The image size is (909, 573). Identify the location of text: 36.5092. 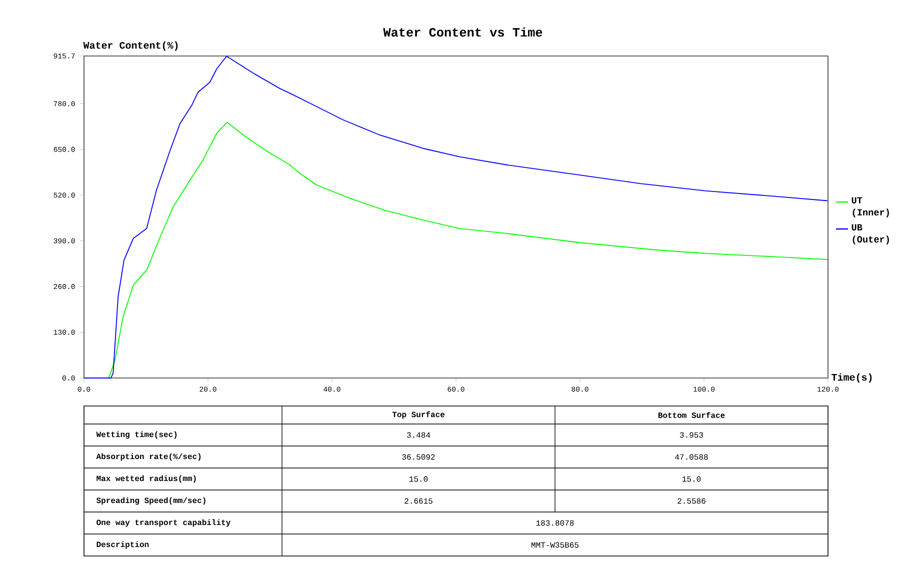
(418, 457).